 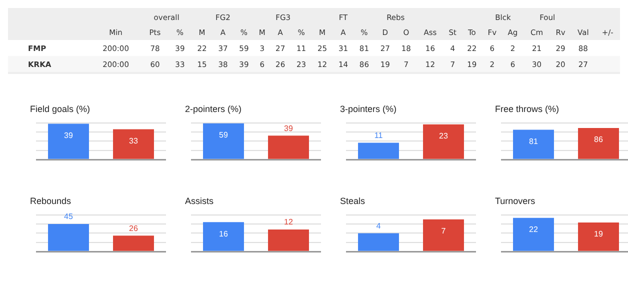 I want to click on chart-title: 2-pointers (%), so click(x=213, y=109).